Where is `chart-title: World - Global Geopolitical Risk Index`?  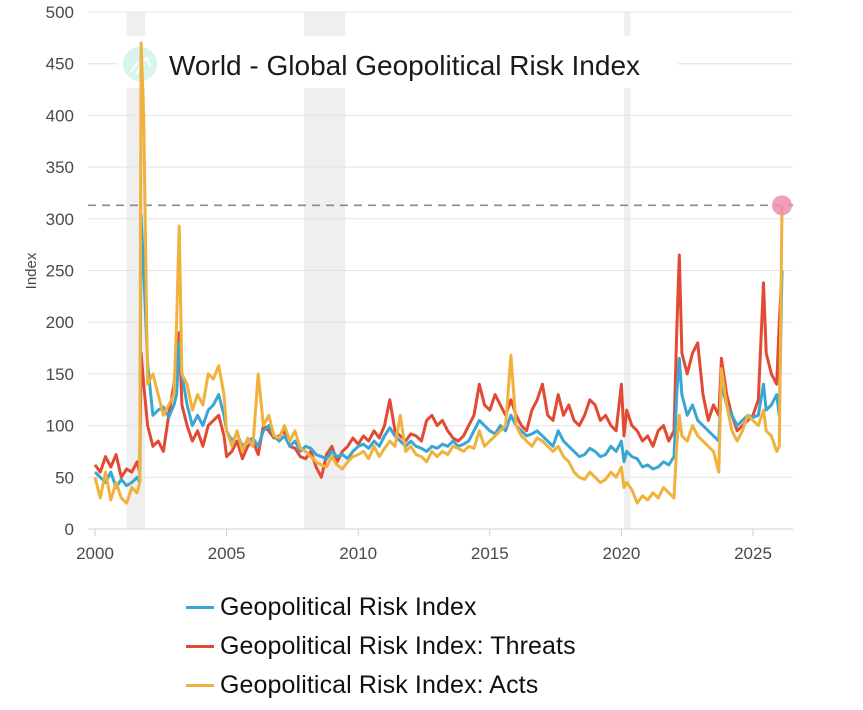
chart-title: World - Global Geopolitical Risk Index is located at coordinates (404, 65).